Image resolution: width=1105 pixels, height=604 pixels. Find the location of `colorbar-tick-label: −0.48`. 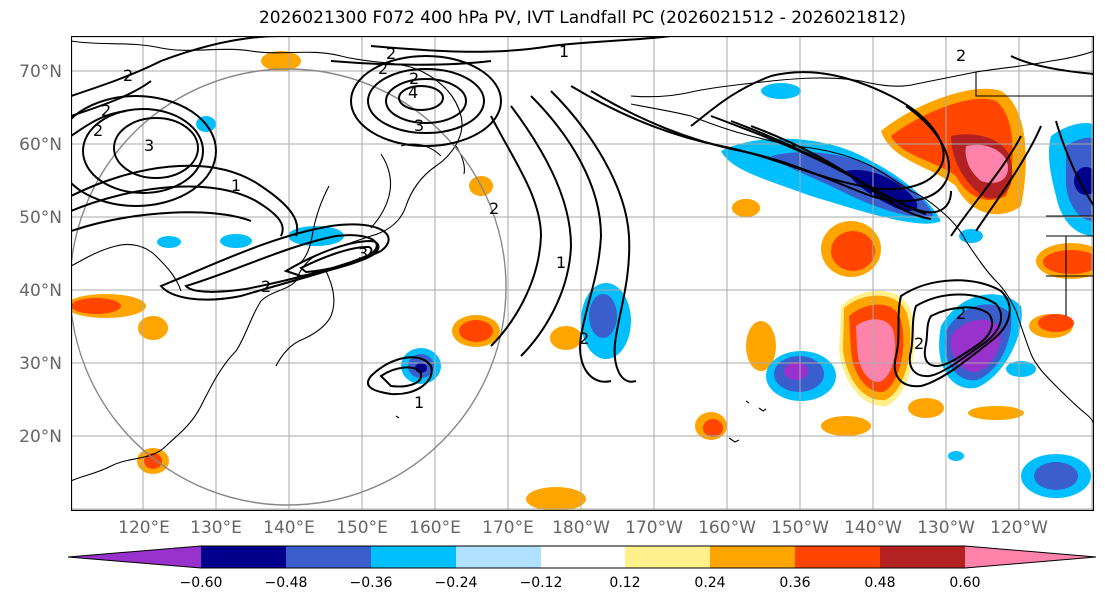

colorbar-tick-label: −0.48 is located at coordinates (286, 583).